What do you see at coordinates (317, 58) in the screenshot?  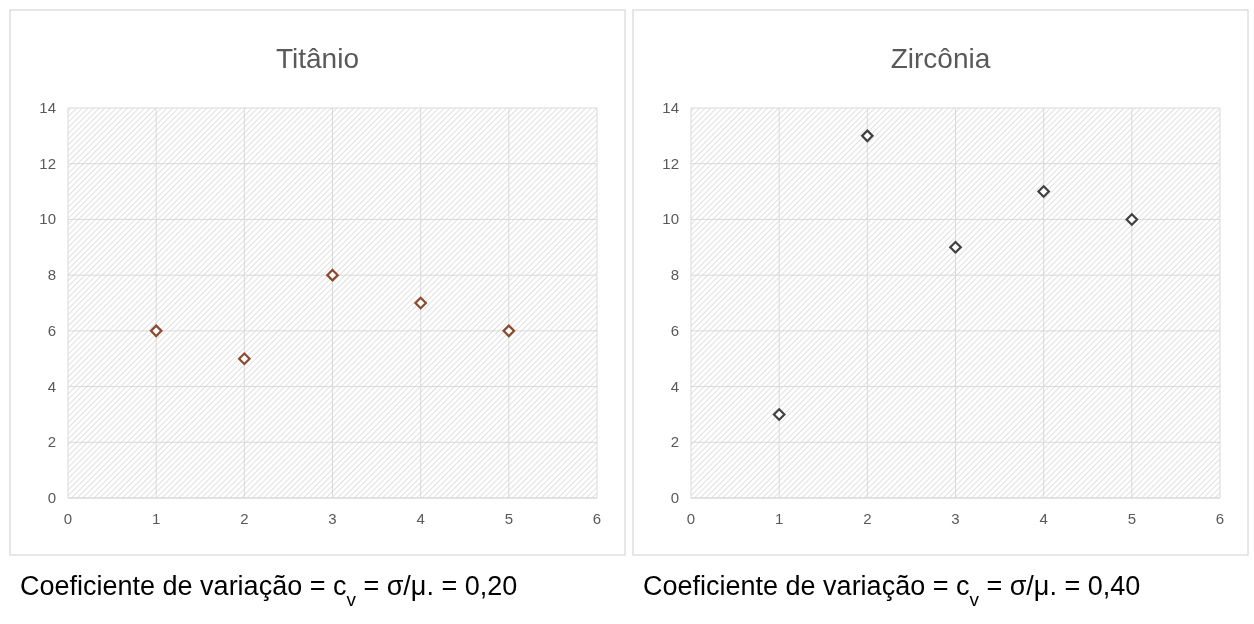 I see `chart-title: Titânio` at bounding box center [317, 58].